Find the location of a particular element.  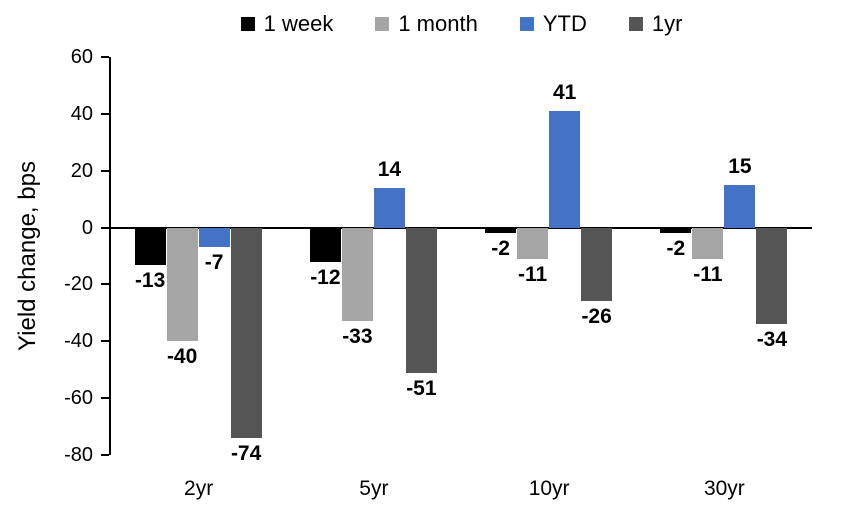

bar-ytd-2yr is located at coordinates (214, 237).